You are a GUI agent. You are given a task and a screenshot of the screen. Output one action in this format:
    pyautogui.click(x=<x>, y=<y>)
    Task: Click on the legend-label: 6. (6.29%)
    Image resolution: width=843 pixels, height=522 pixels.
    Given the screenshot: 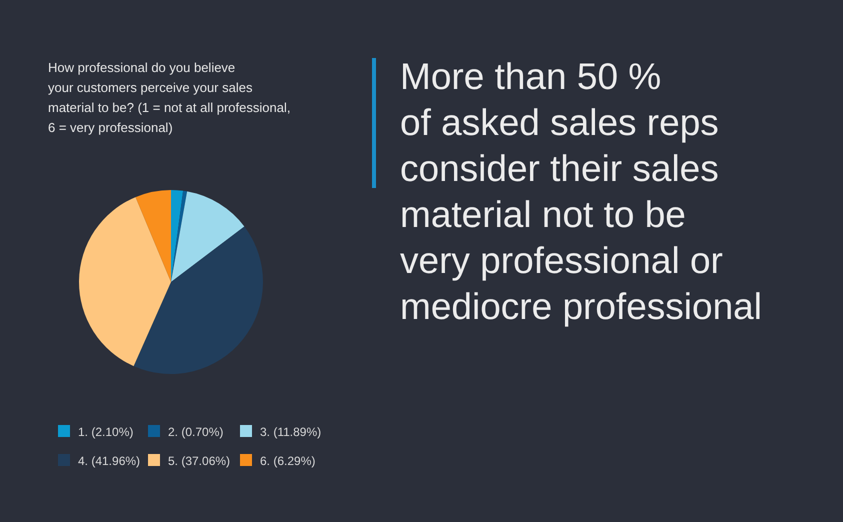 What is the action you would take?
    pyautogui.click(x=288, y=461)
    